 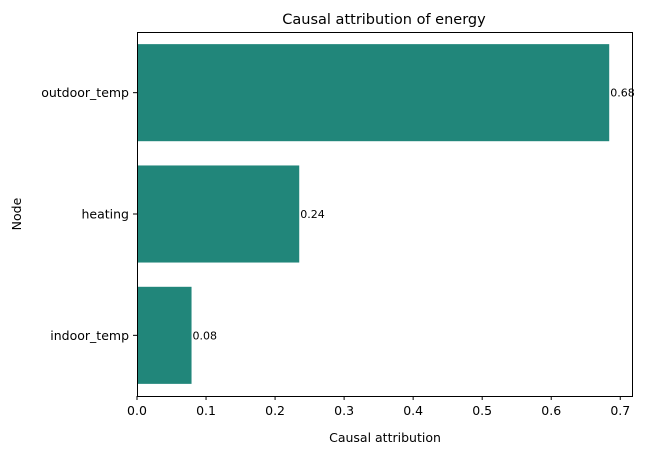 What do you see at coordinates (620, 410) in the screenshot?
I see `x-tick-label: 0.7` at bounding box center [620, 410].